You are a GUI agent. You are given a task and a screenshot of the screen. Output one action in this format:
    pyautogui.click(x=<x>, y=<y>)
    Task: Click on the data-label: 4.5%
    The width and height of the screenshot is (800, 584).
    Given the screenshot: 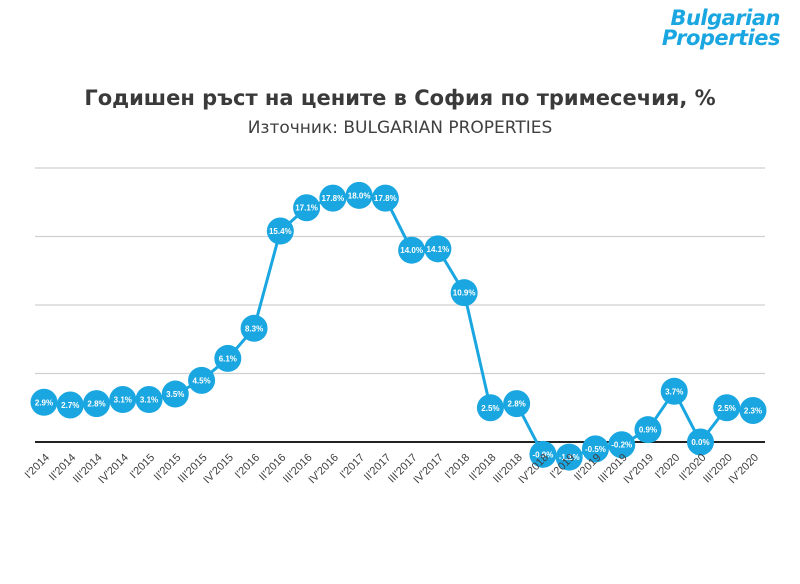 What is the action you would take?
    pyautogui.click(x=201, y=380)
    